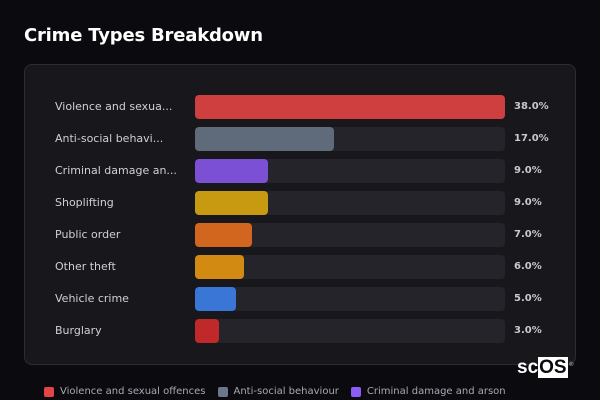  What do you see at coordinates (88, 234) in the screenshot?
I see `bar-label: Public order` at bounding box center [88, 234].